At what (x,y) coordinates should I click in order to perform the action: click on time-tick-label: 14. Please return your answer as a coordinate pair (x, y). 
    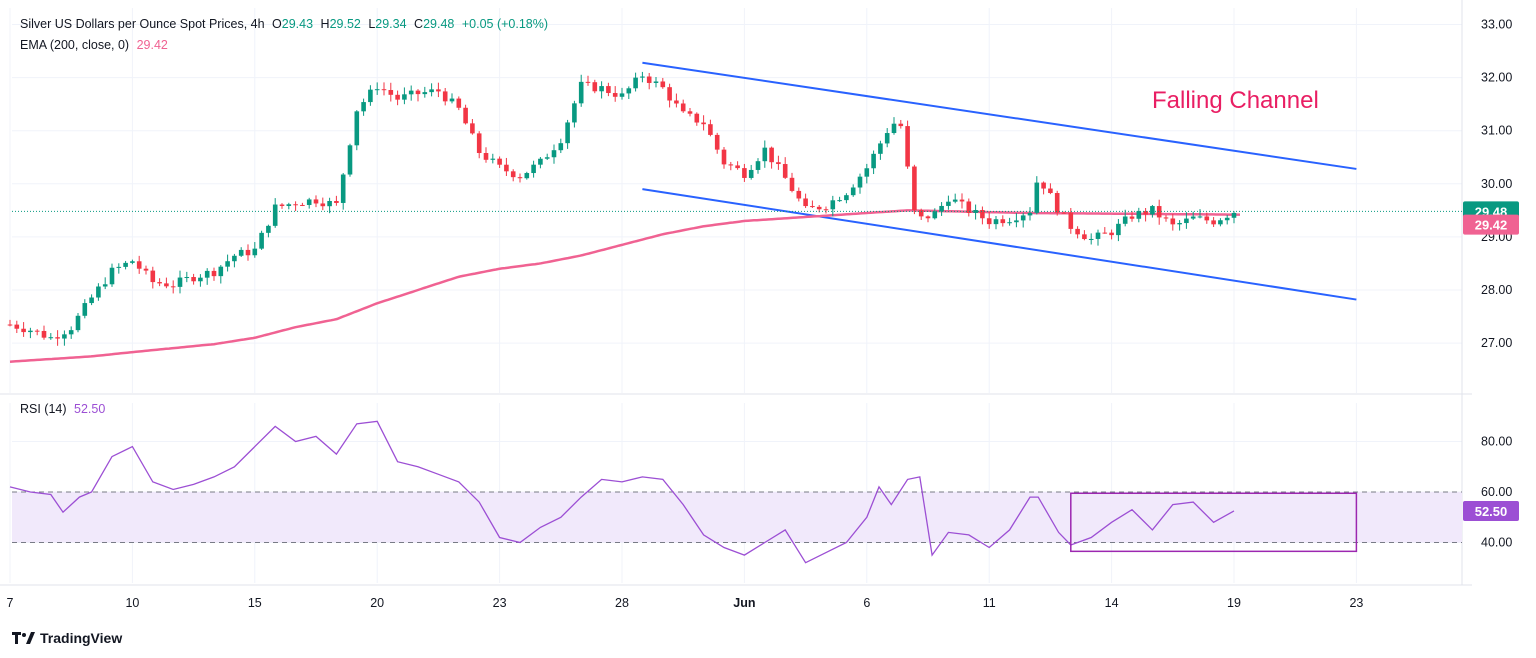
    Looking at the image, I should click on (1112, 603).